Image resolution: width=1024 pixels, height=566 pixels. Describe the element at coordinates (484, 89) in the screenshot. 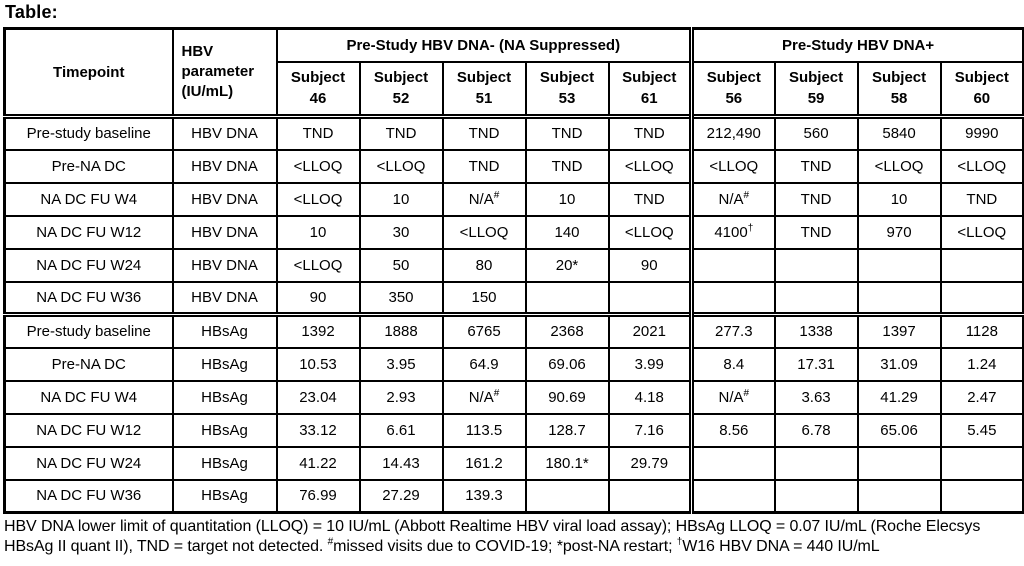

I see `subject-header: Subject 51` at that location.